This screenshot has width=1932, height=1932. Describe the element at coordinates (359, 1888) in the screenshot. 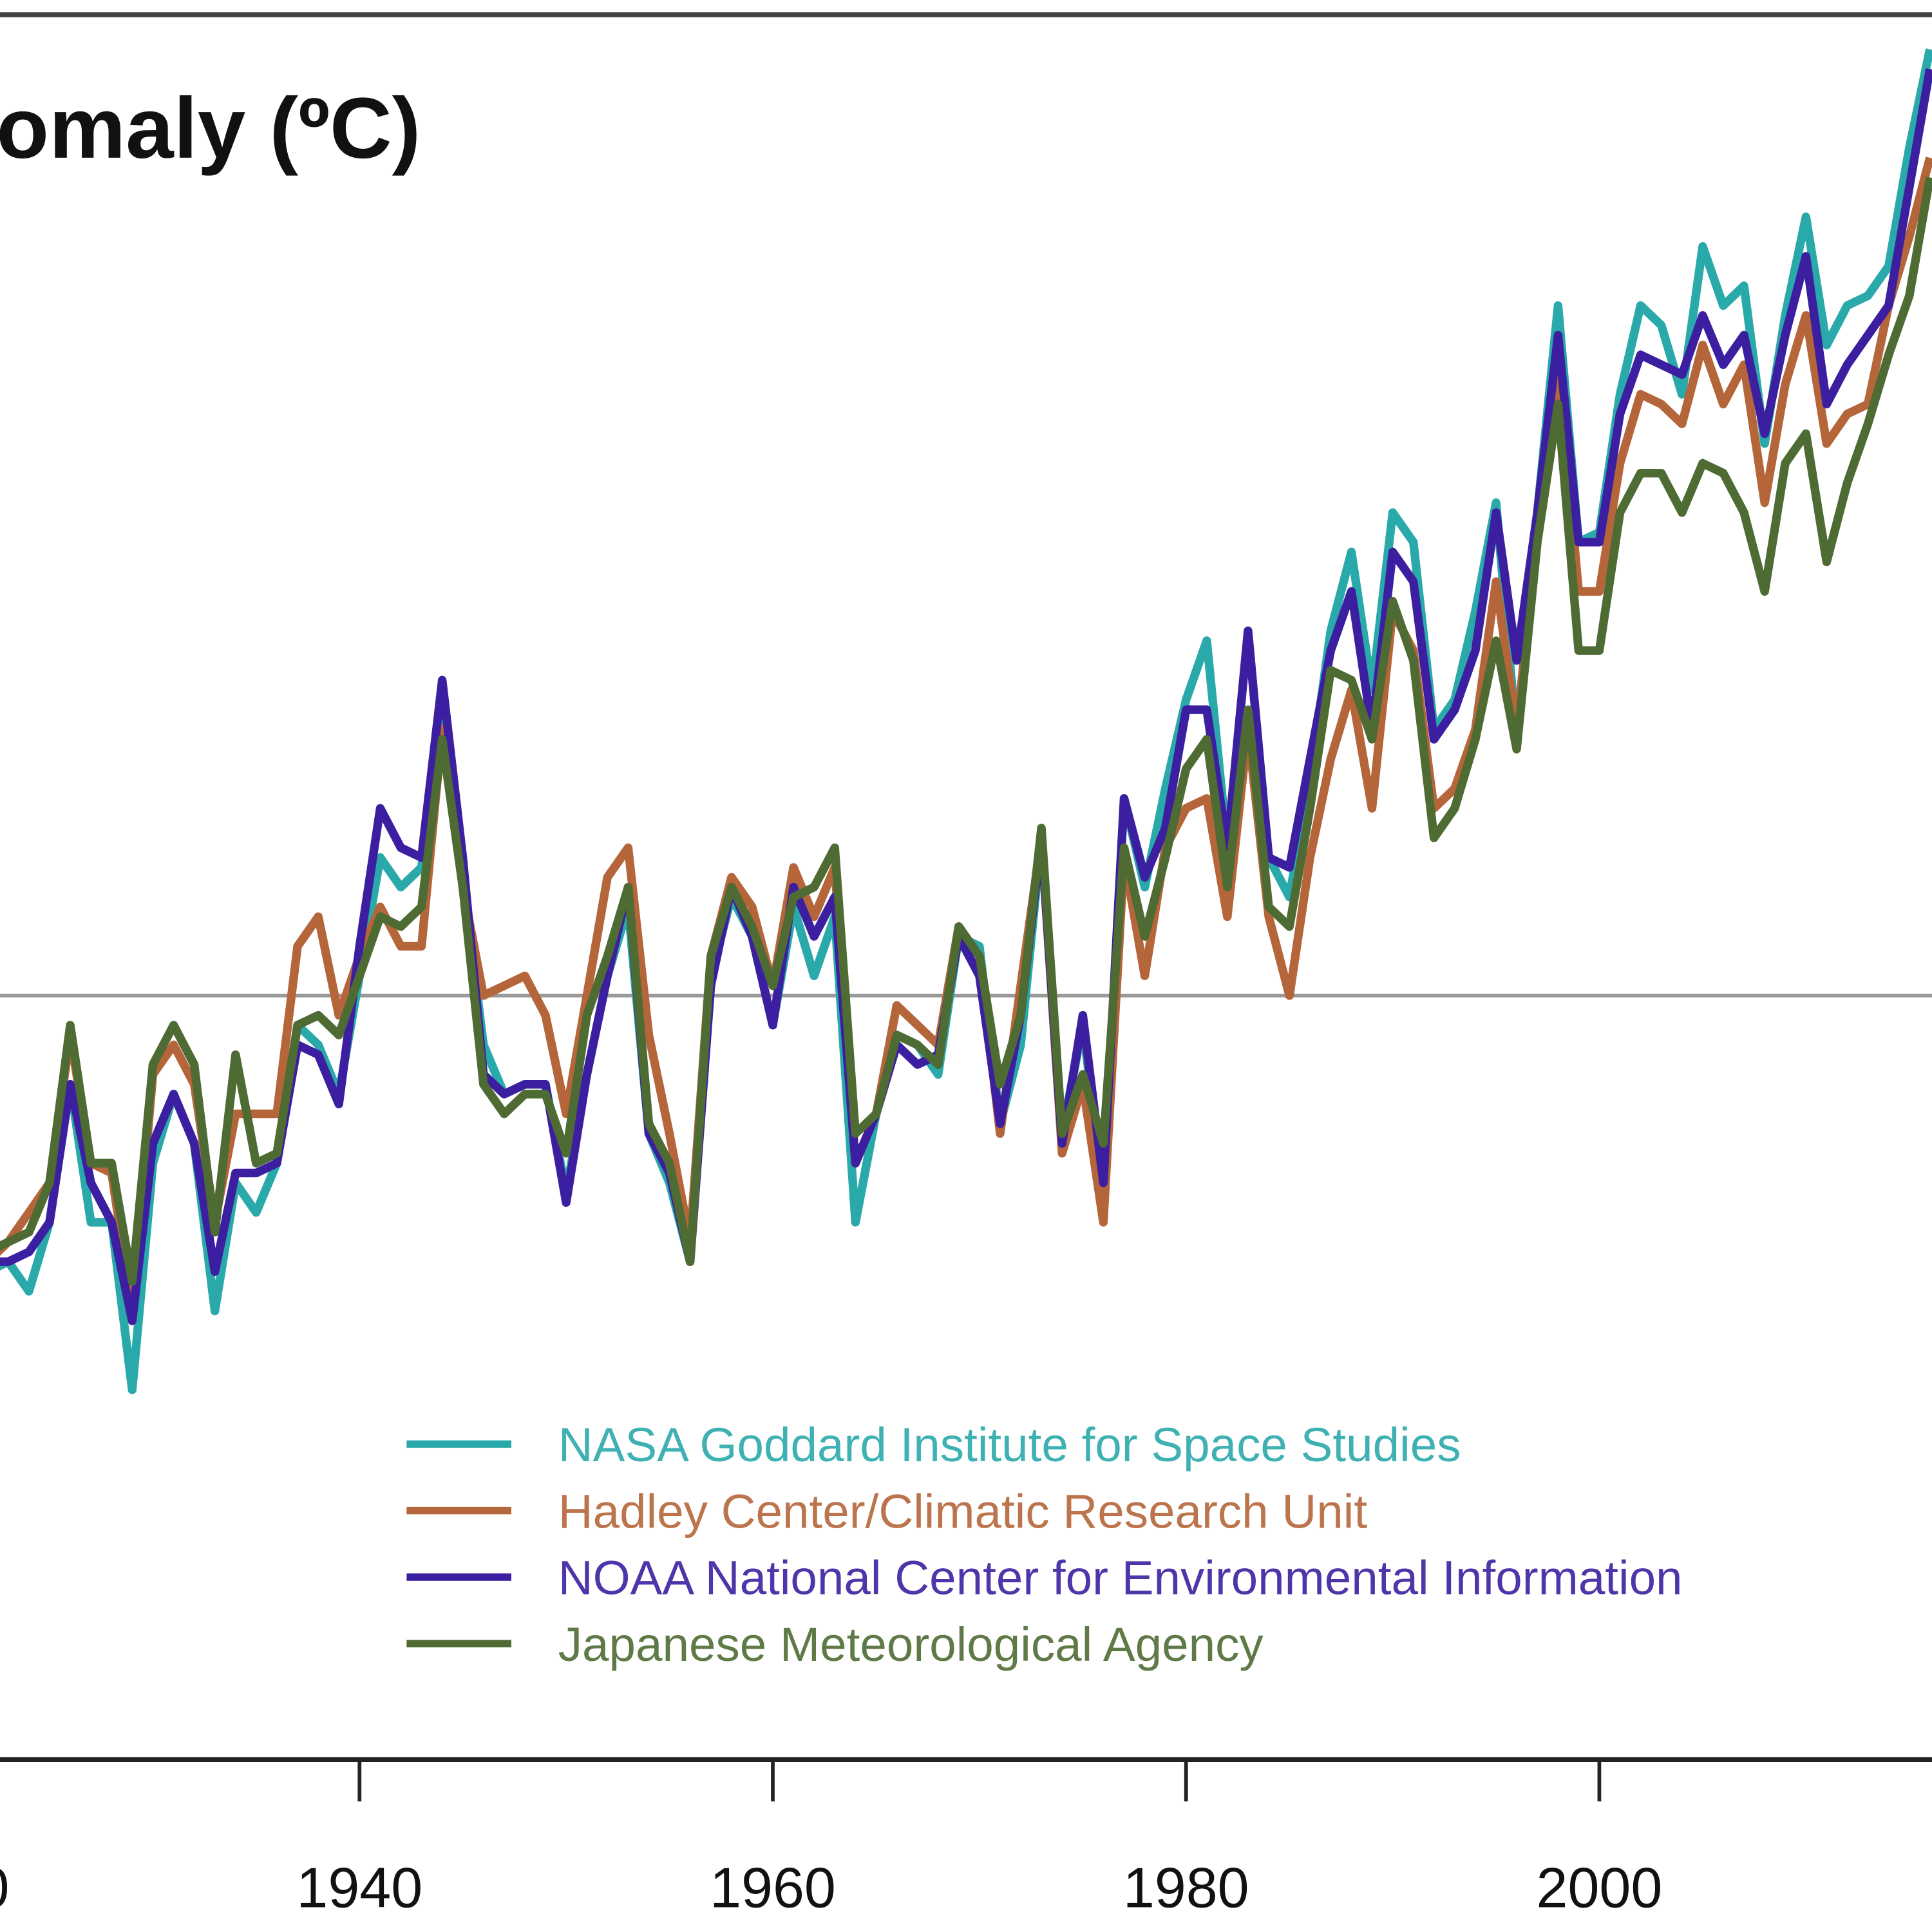

I see `x-tick-label: 1940` at that location.